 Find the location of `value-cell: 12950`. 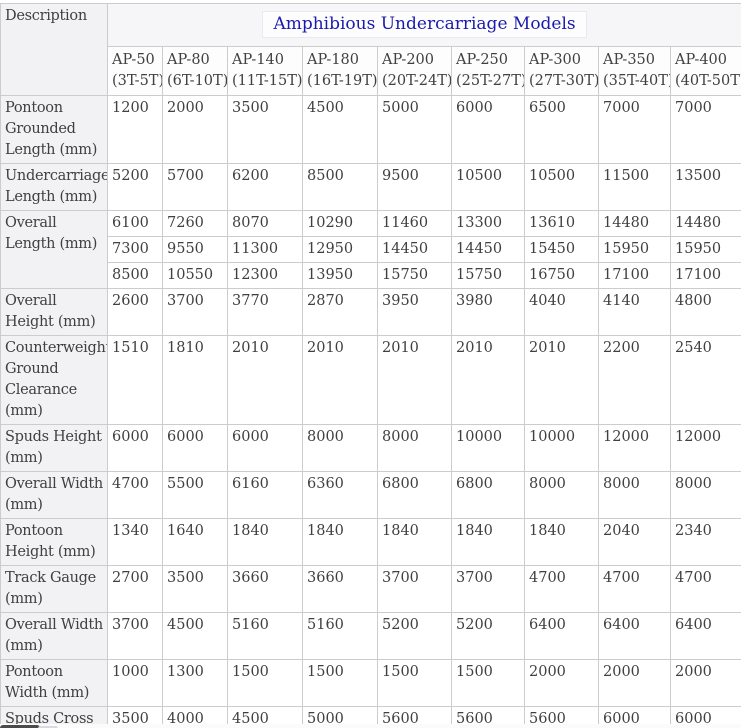

value-cell: 12950 is located at coordinates (340, 249).